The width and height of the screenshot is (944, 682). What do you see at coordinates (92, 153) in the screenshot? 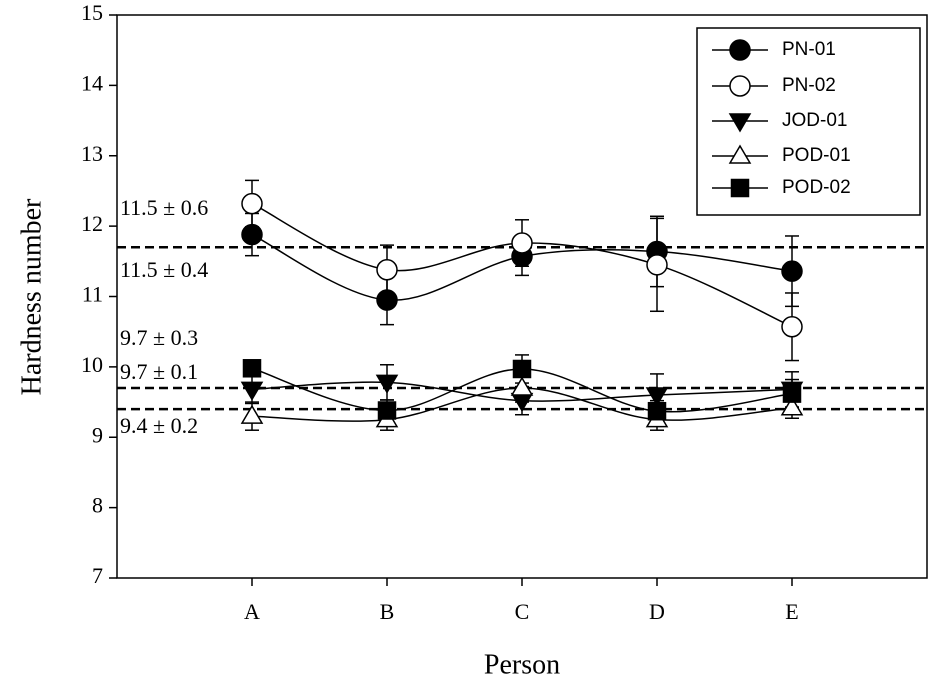
I see `y-tick-label: 13` at bounding box center [92, 153].